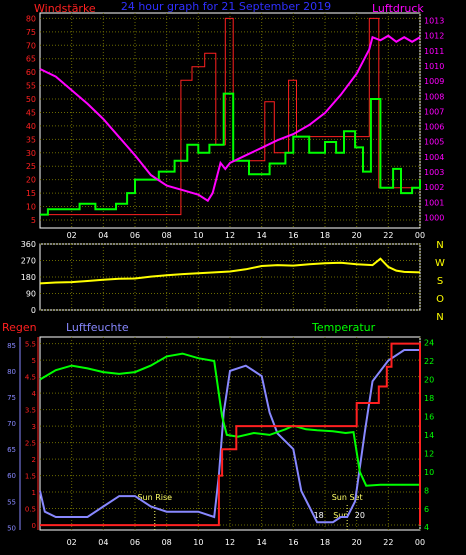 The image size is (466, 555). What do you see at coordinates (340, 515) in the screenshot?
I see `overlay-label-1: Sun` at bounding box center [340, 515].